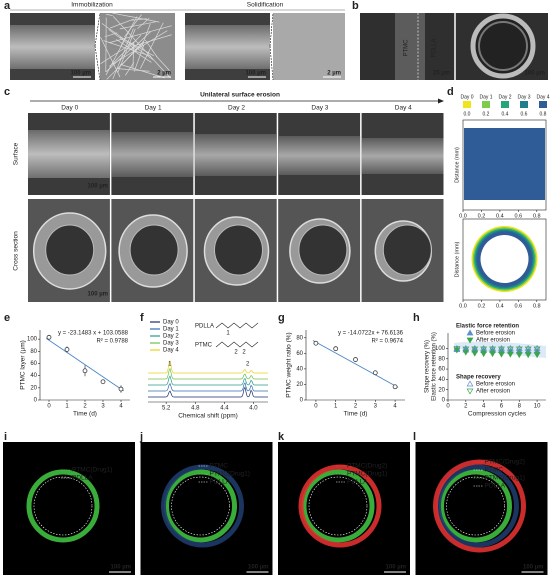 The width and height of the screenshot is (550, 578). I want to click on band-layer, so click(504, 164).